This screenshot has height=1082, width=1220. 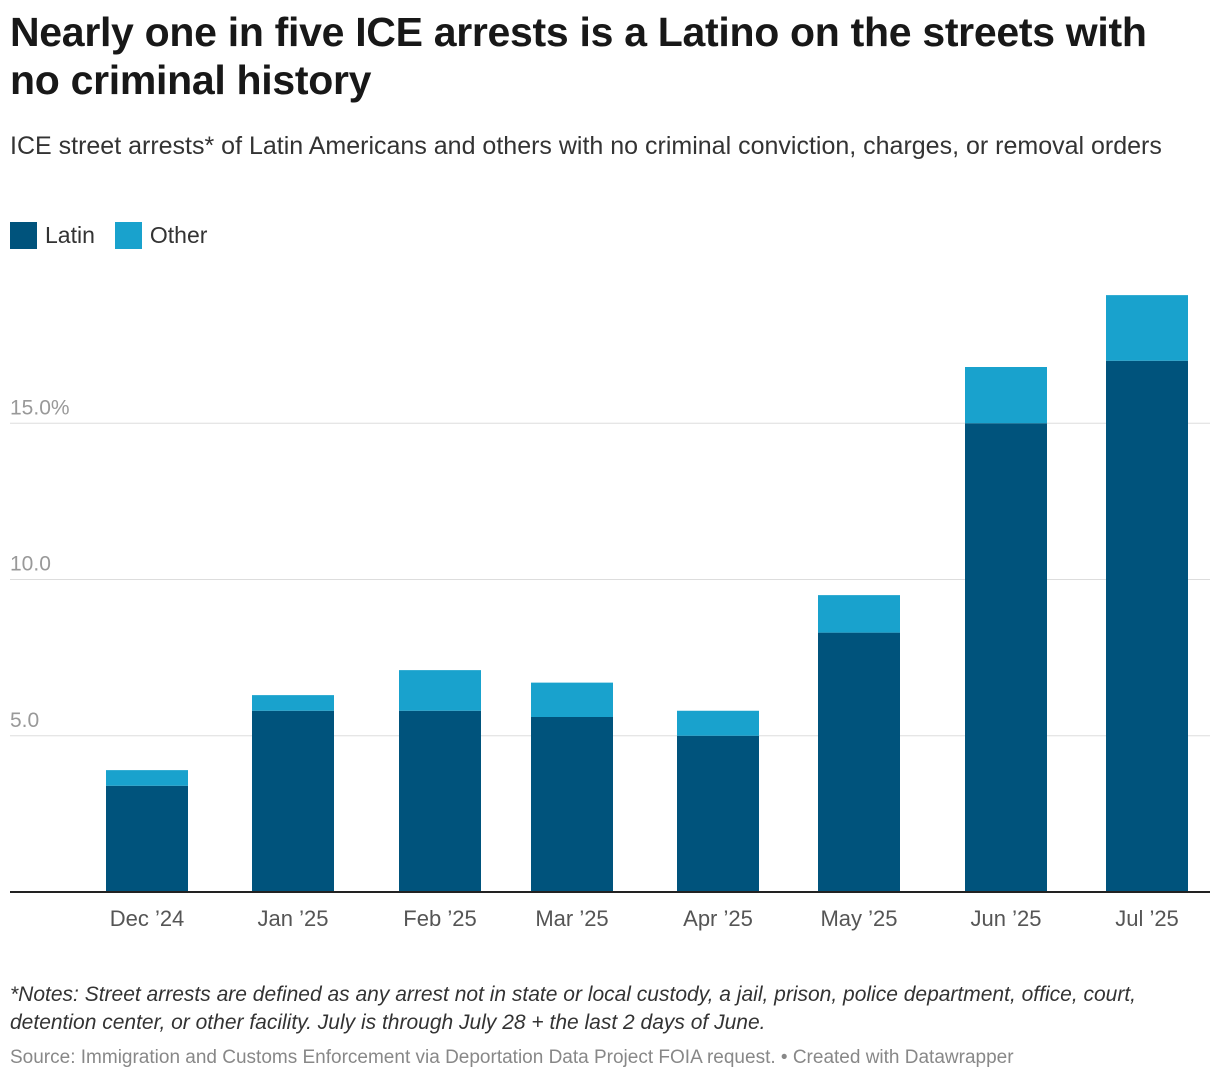 I want to click on legend-item-latin: Latin, so click(x=52, y=235).